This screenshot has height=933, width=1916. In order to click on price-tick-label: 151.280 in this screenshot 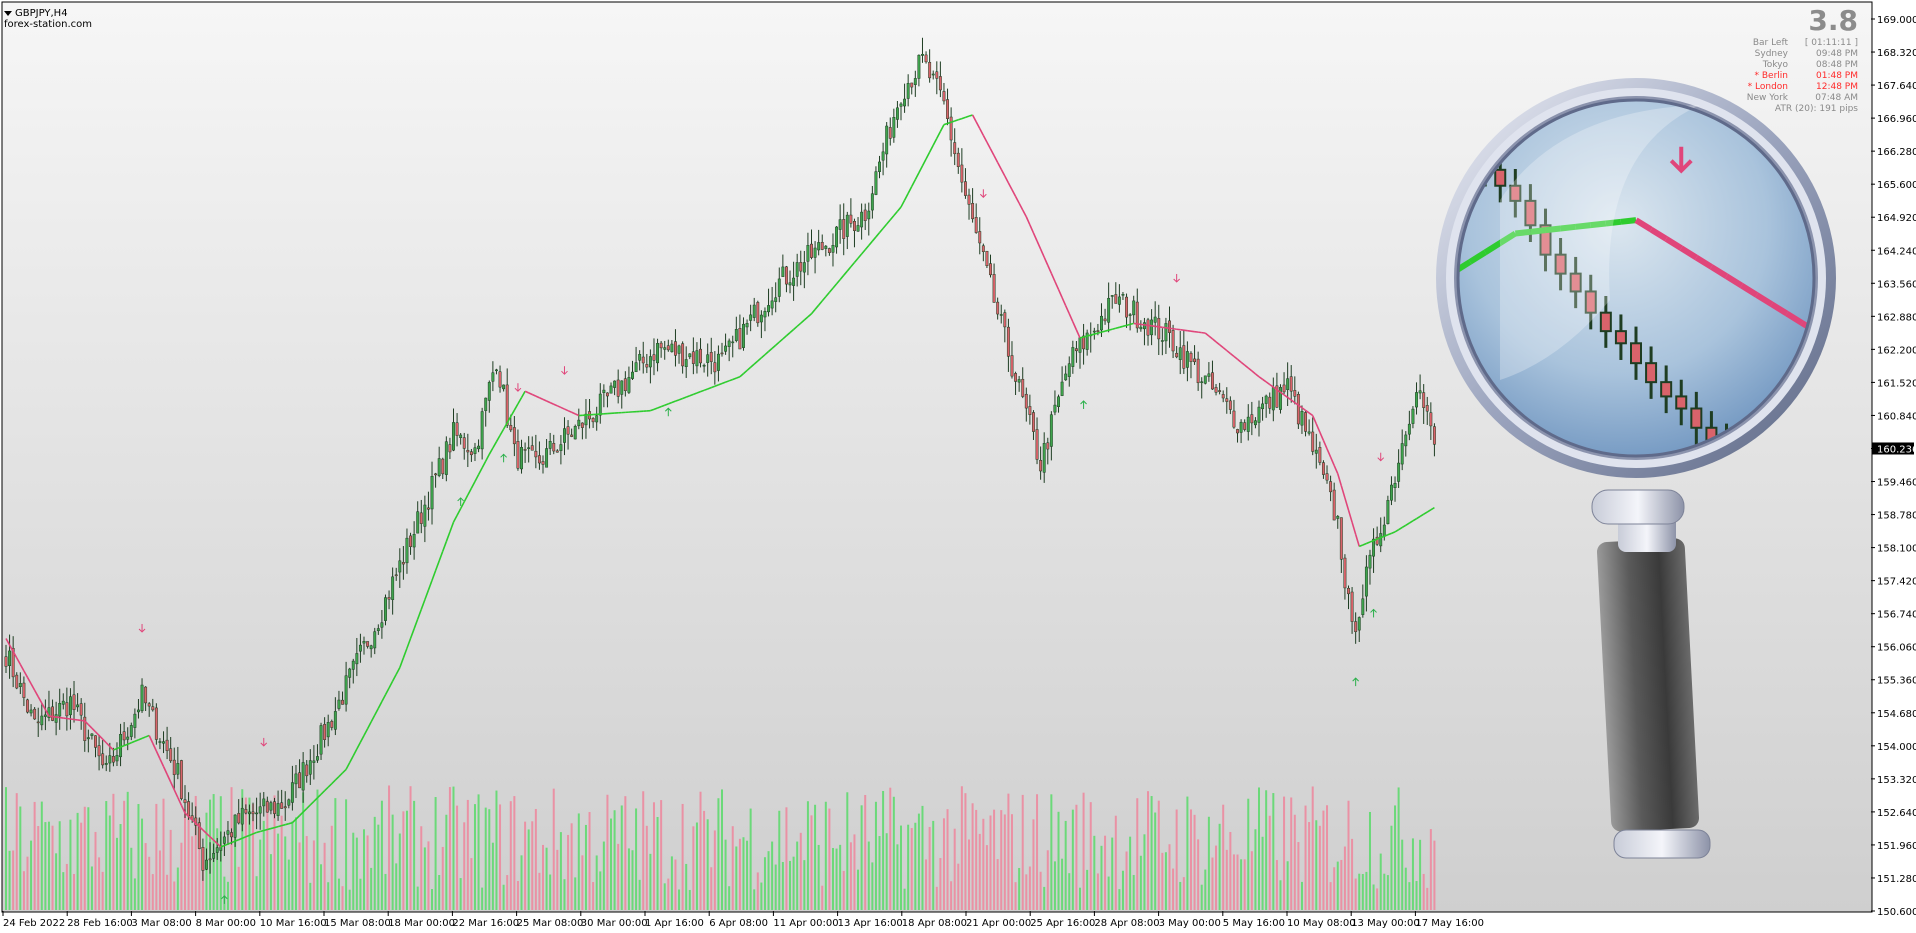, I will do `click(1896, 879)`.